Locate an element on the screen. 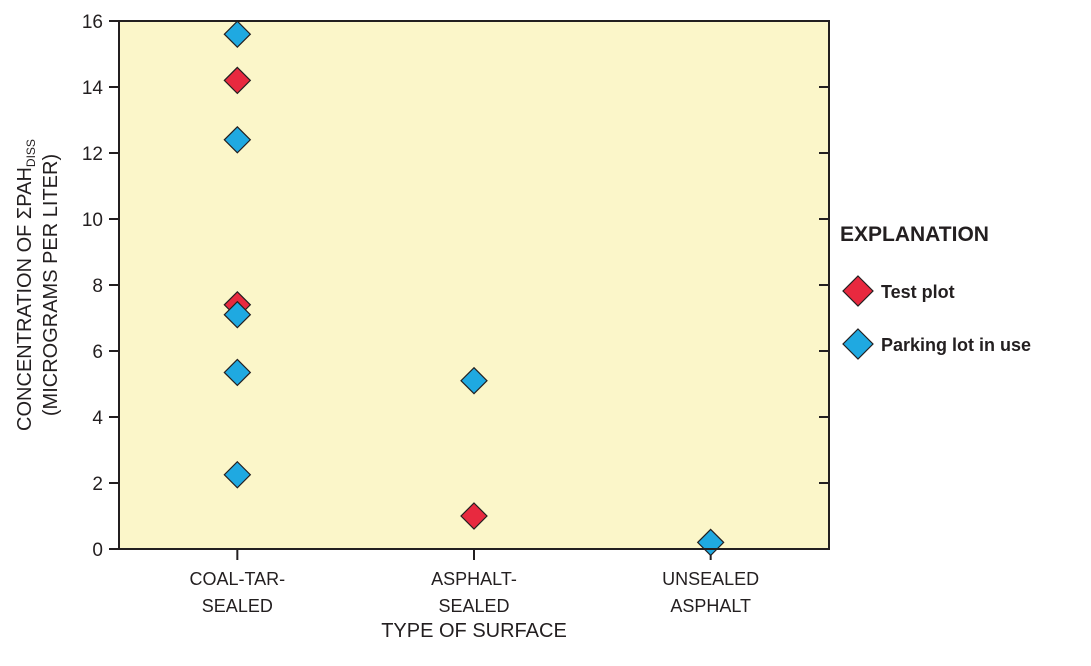 The width and height of the screenshot is (1091, 666). legend-label: Test plot is located at coordinates (918, 292).